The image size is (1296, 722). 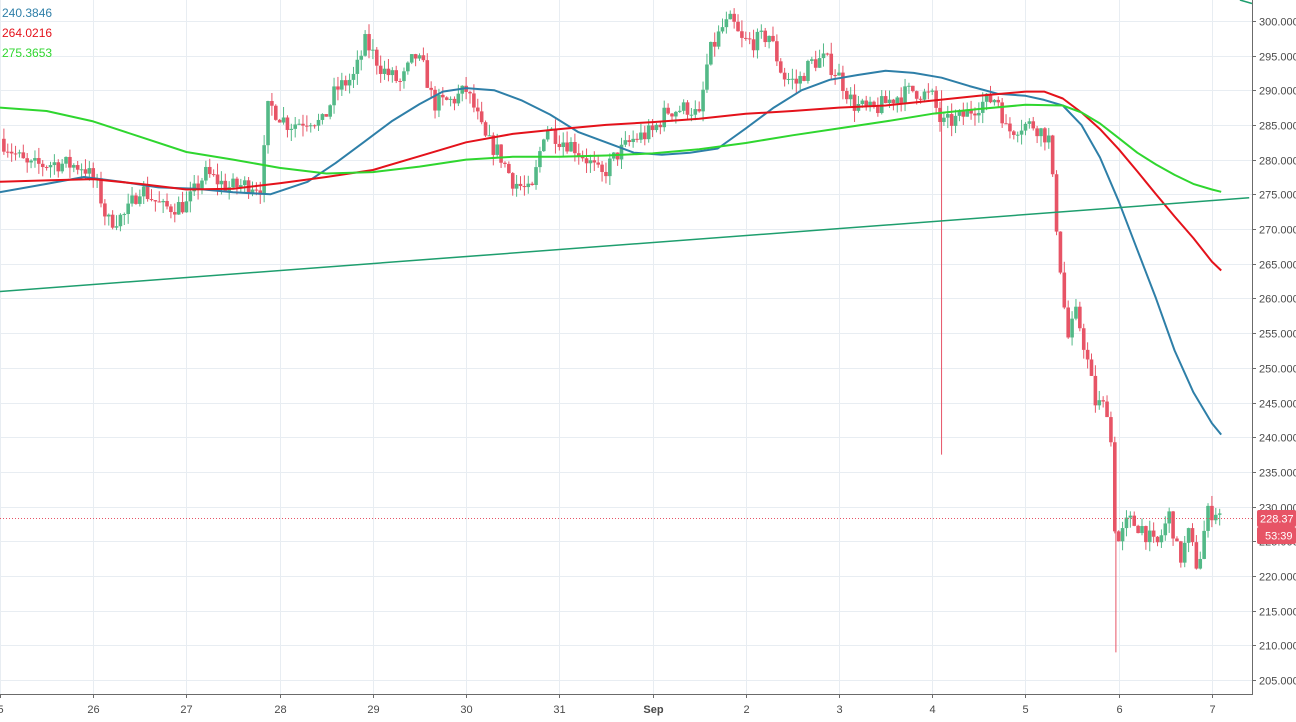 I want to click on y-tick-label: 290.000, so click(x=1277, y=92).